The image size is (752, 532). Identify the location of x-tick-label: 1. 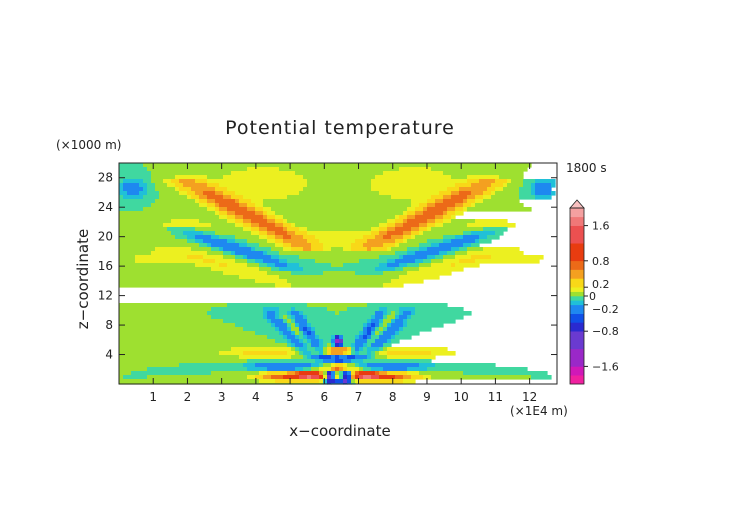
(153, 397).